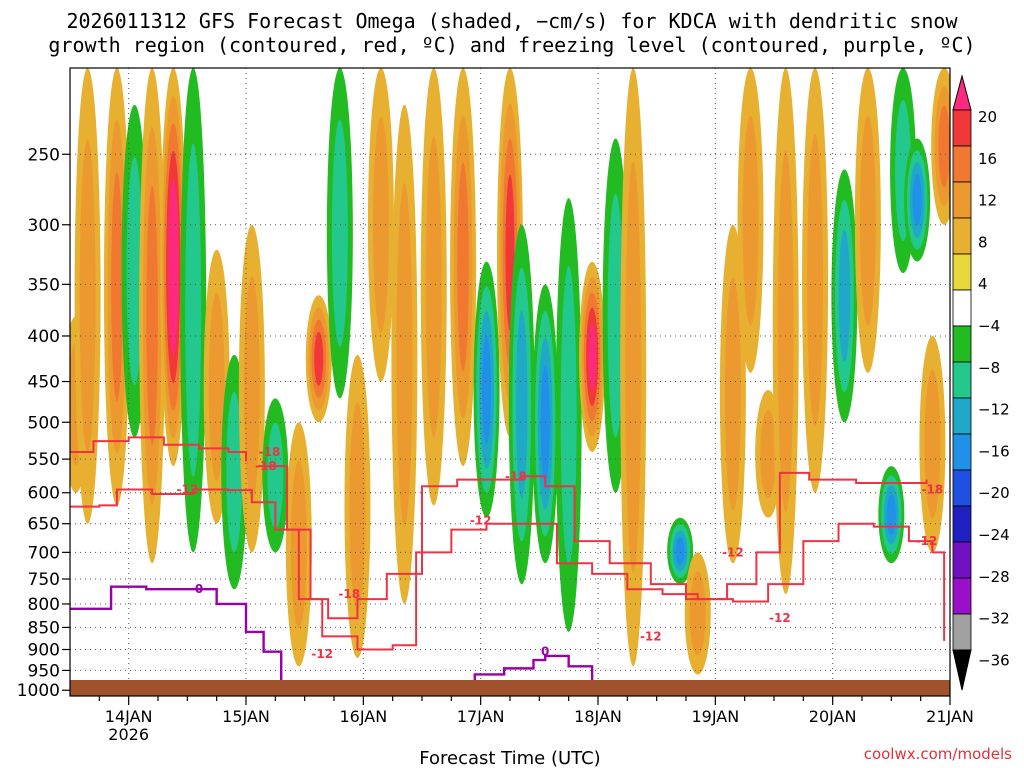 This screenshot has height=768, width=1024. Describe the element at coordinates (509, 758) in the screenshot. I see `x-axis-label: Forecast Time (UTC)` at that location.